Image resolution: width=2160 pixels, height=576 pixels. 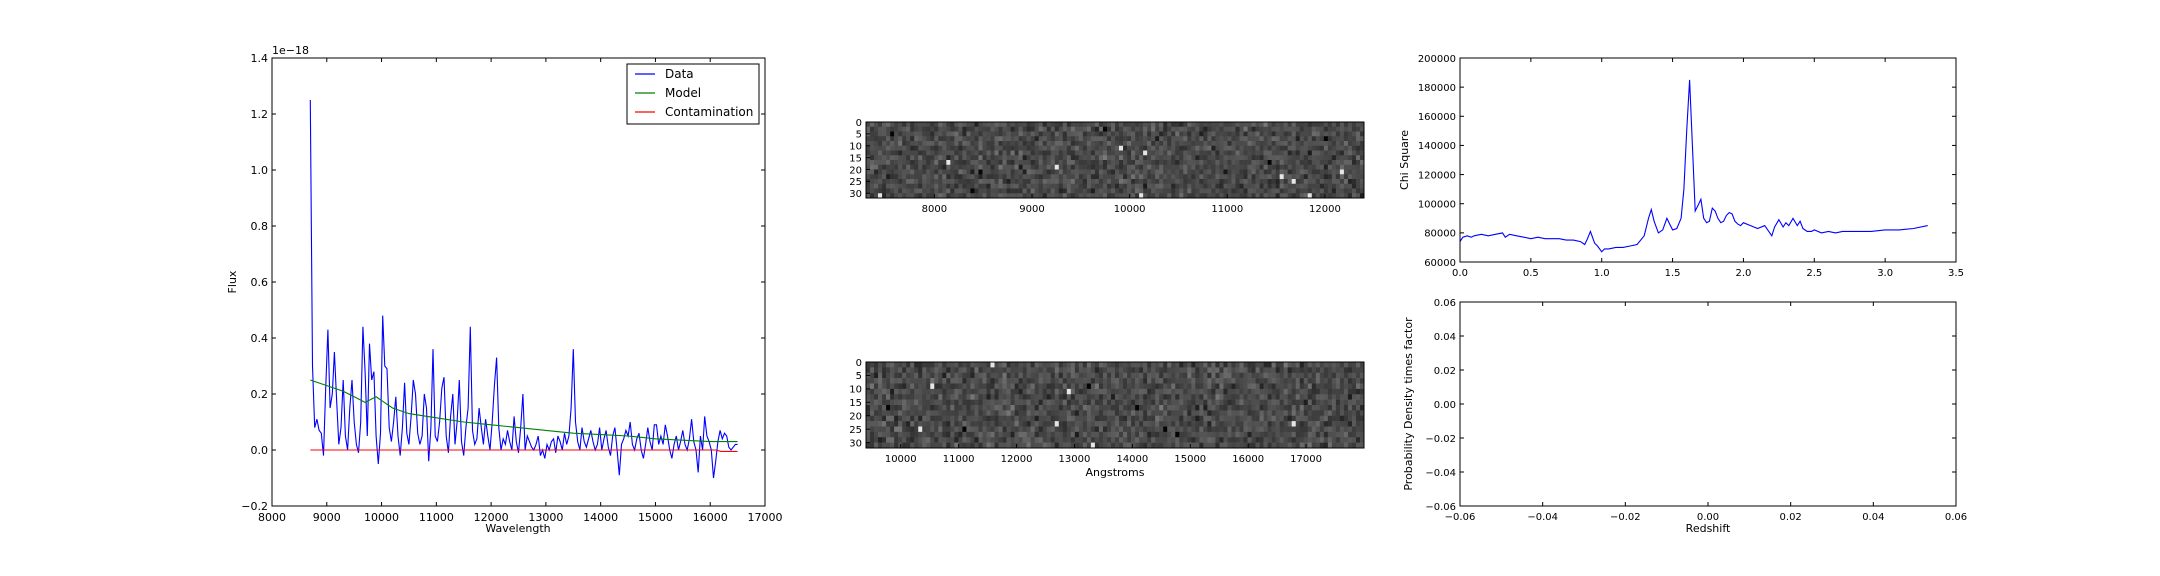 I want to click on spectrum-series-data-line, so click(x=523, y=289).